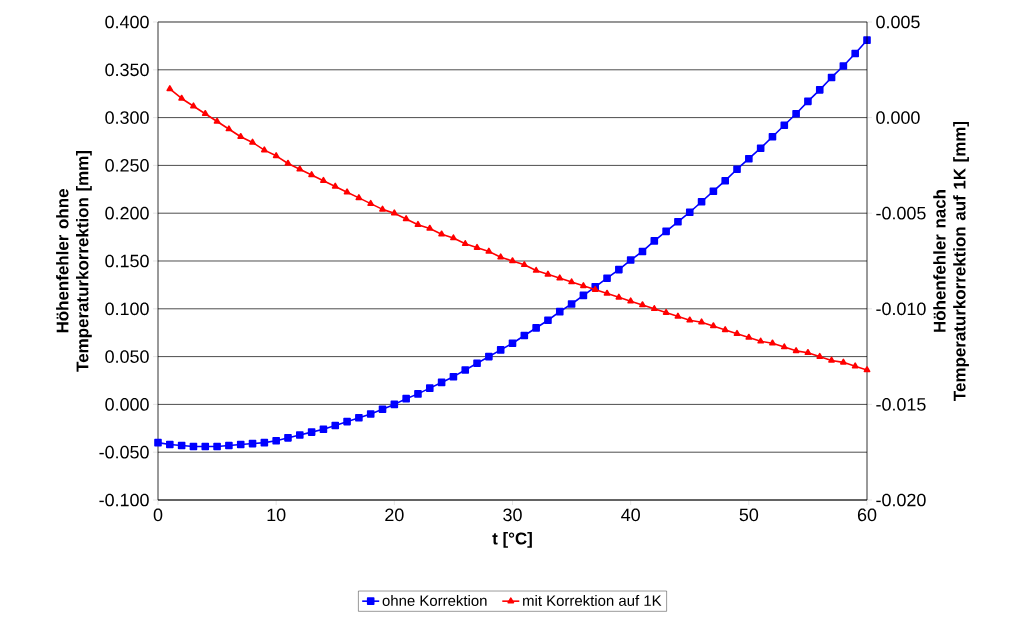 This screenshot has width=1012, height=625. Describe the element at coordinates (74, 261) in the screenshot. I see `y-axis-title: Höhenfehler ohne Temperaturkorrektion [mm]` at that location.